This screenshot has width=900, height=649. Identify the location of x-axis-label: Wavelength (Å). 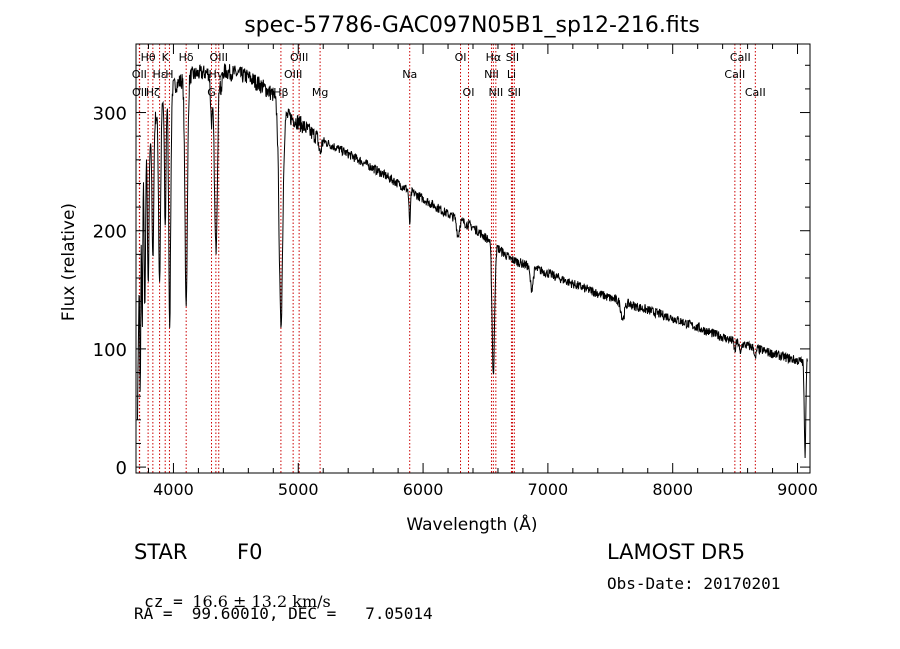
(471, 524).